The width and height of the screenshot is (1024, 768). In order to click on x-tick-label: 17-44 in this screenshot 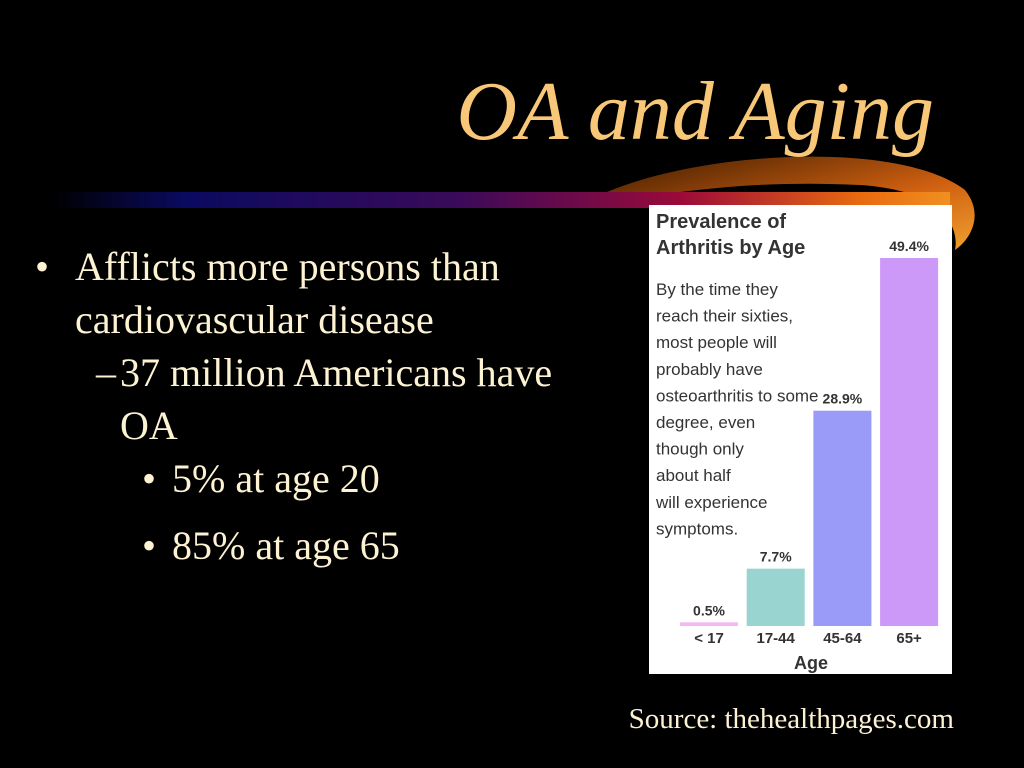, I will do `click(776, 638)`.